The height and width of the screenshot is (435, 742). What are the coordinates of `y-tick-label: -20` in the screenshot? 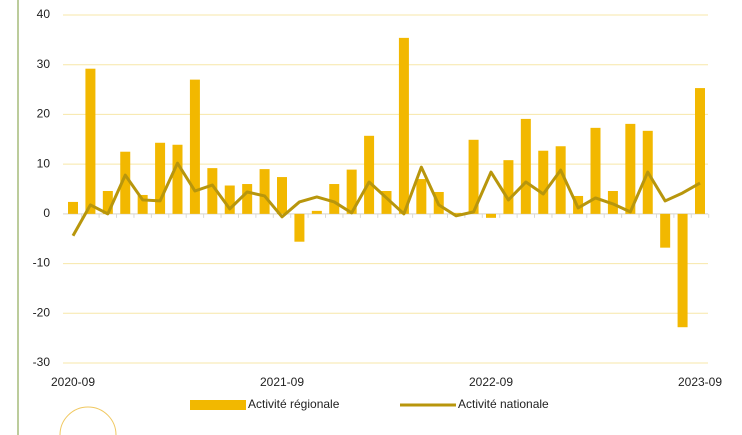 It's located at (42, 312).